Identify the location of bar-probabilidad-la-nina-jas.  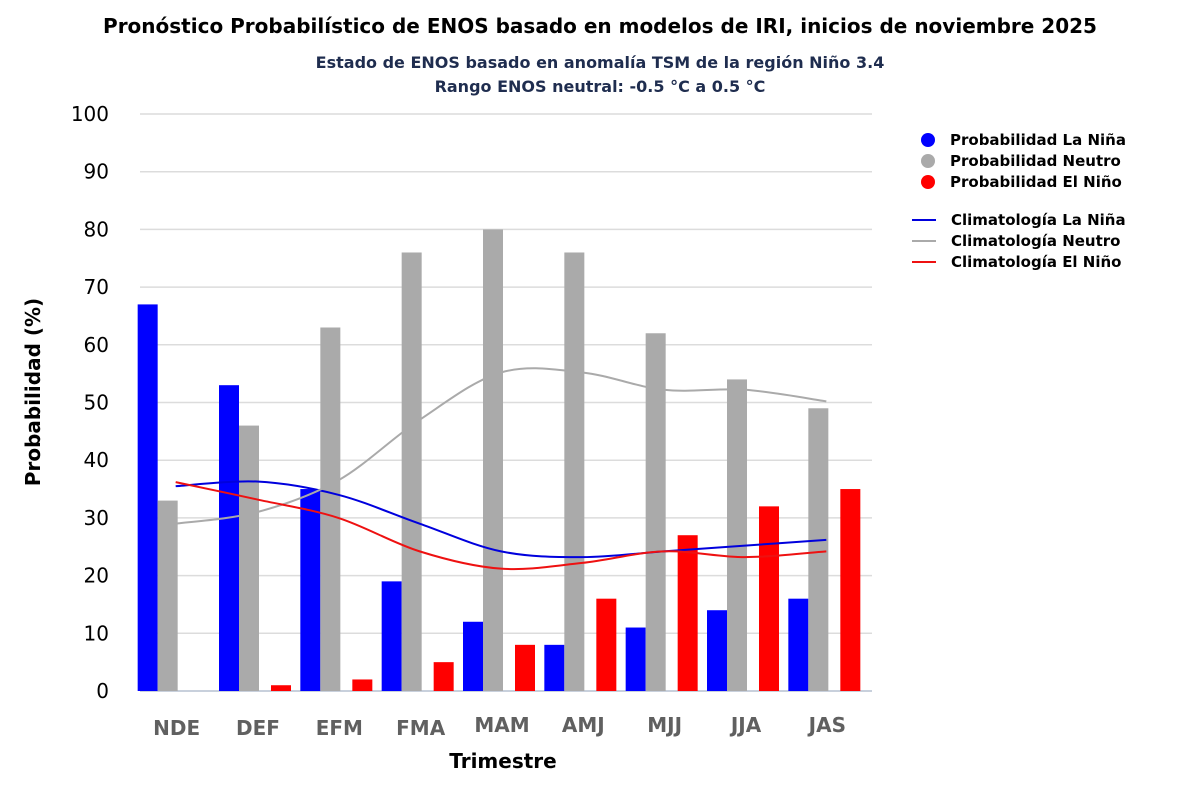
(798, 644).